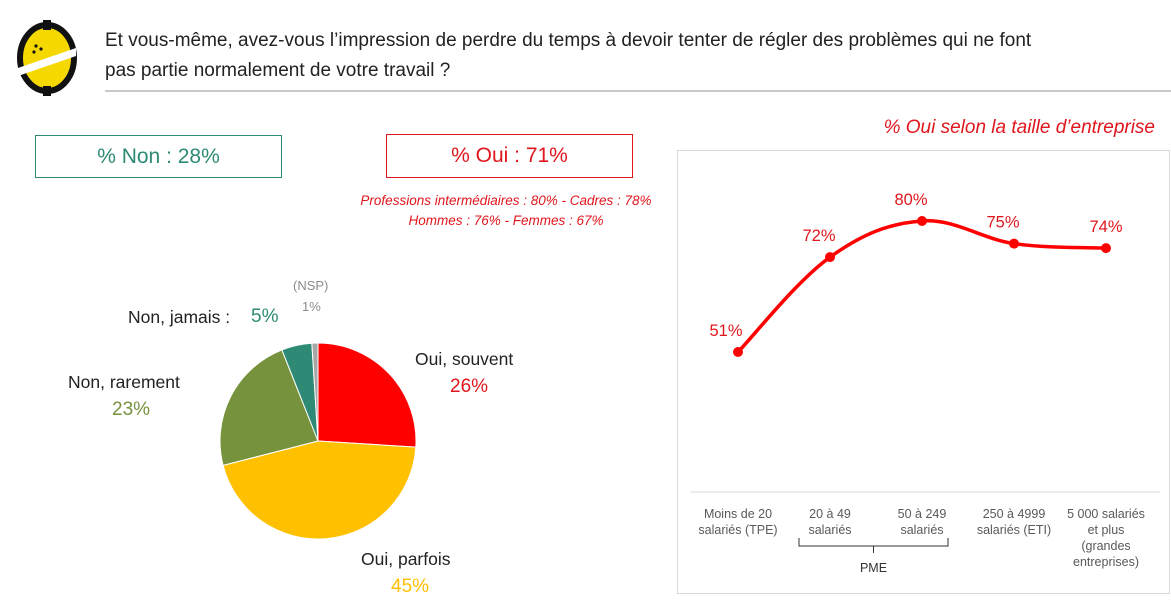 This screenshot has height=605, width=1171. What do you see at coordinates (124, 382) in the screenshot?
I see `pie-label-non-rarement: Non, rarement` at bounding box center [124, 382].